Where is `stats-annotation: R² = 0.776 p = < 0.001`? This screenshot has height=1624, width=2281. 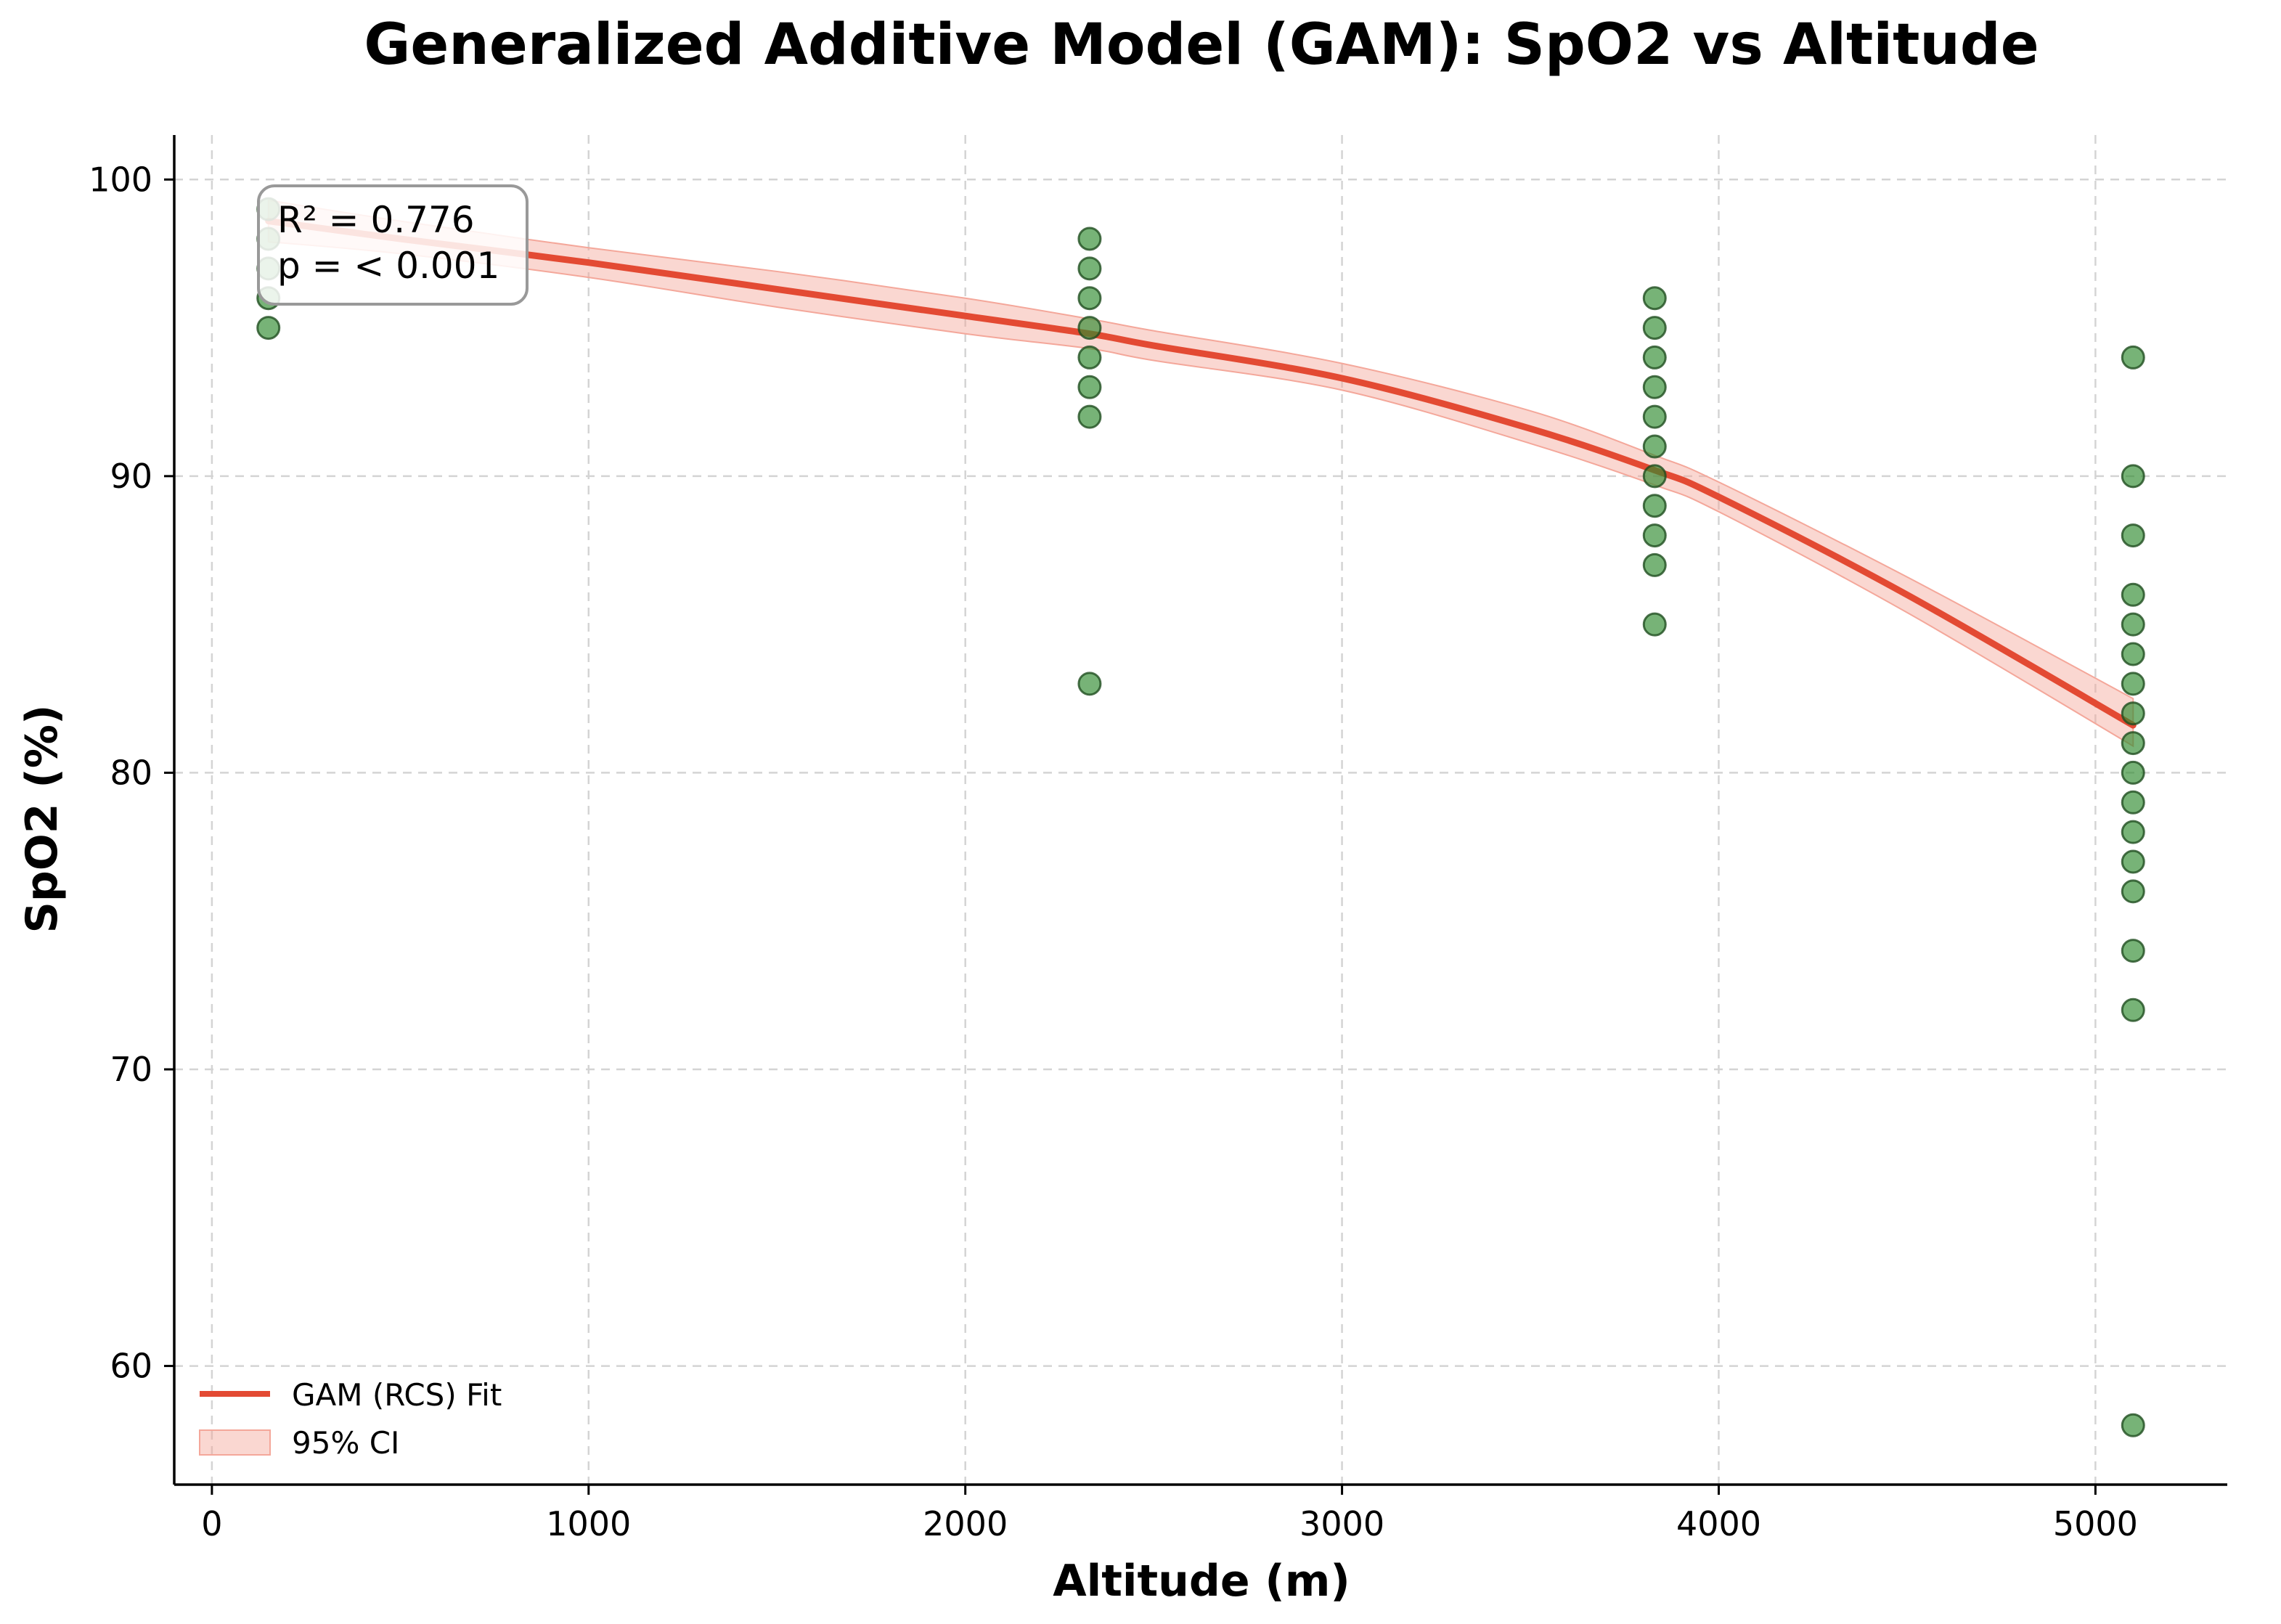 stats-annotation: R² = 0.776 p = < 0.001 is located at coordinates (393, 245).